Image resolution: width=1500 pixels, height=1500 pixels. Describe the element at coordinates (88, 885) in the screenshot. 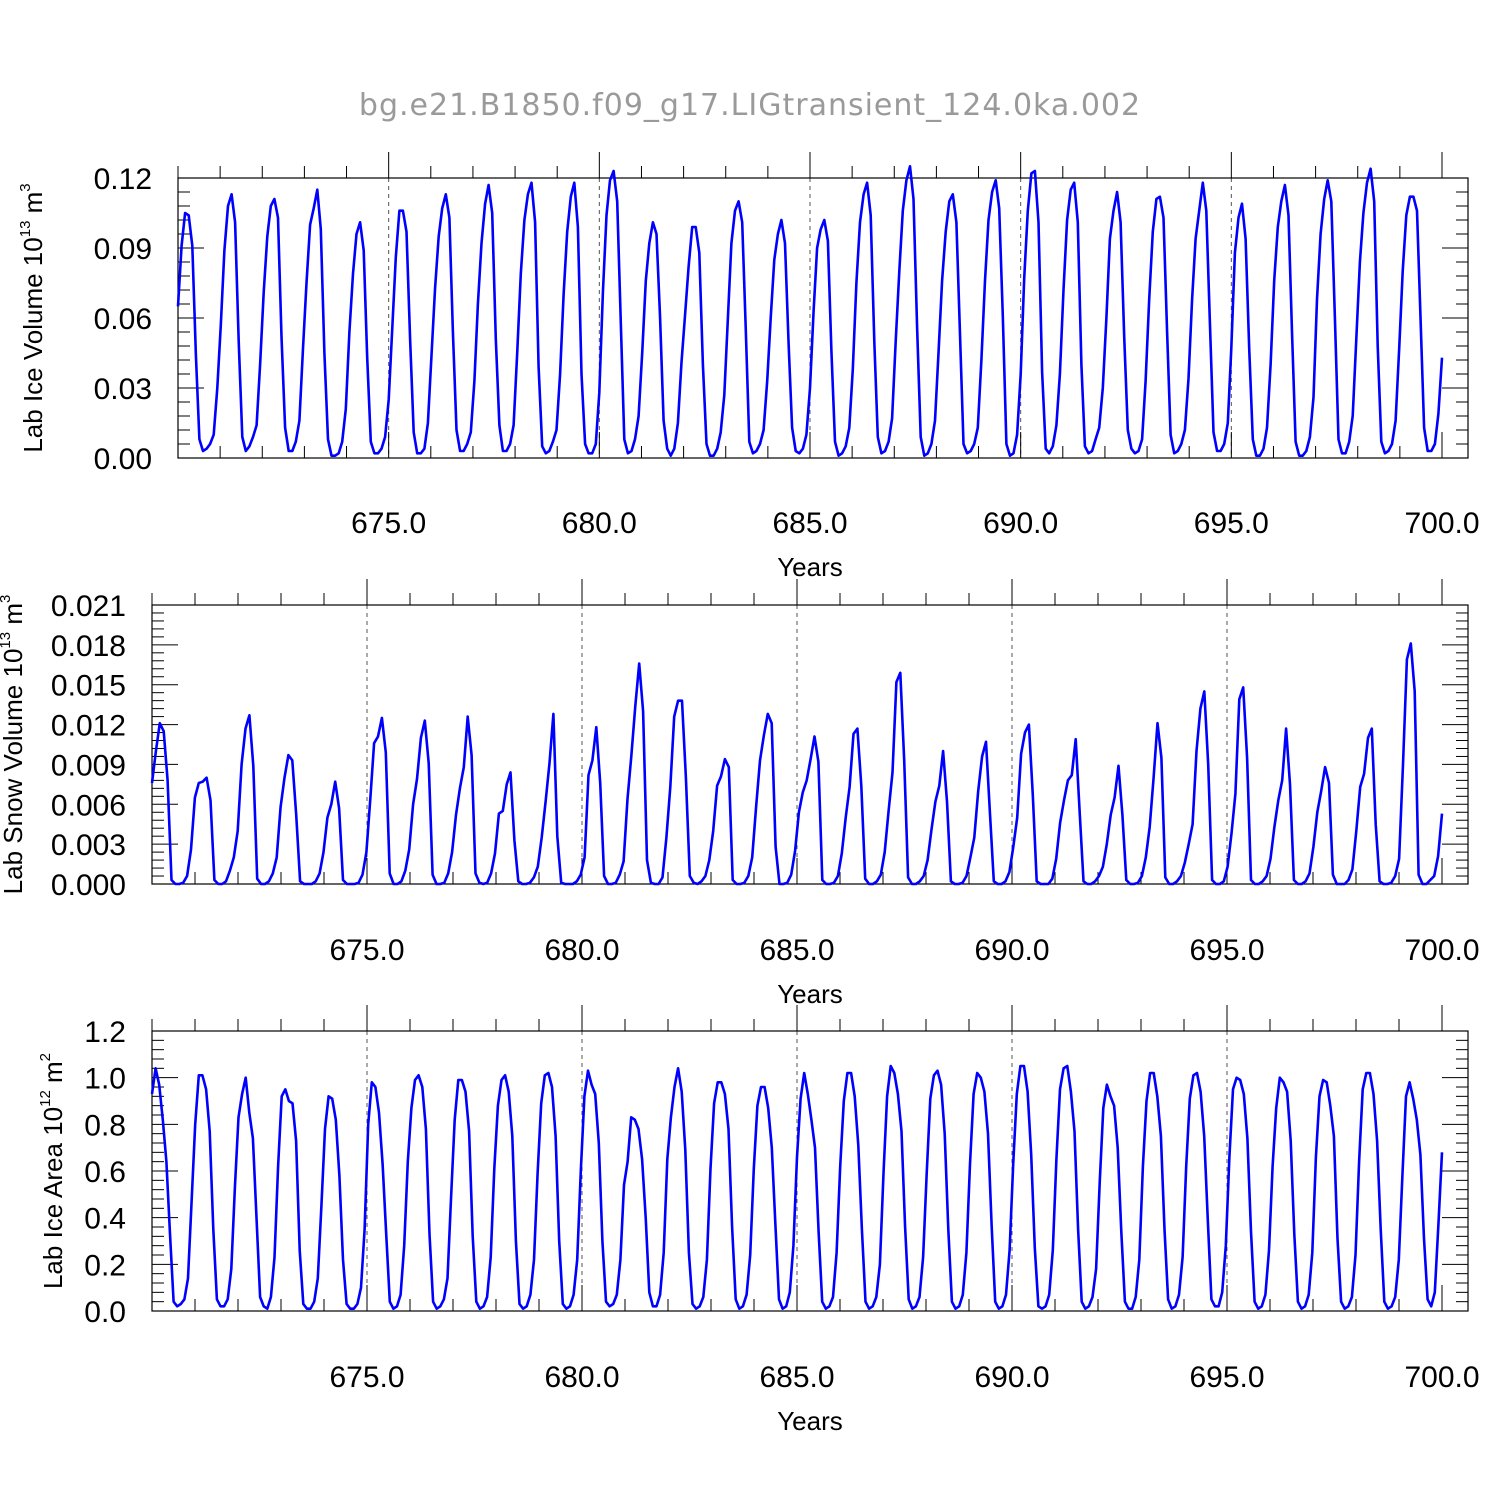

I see `y-tick-label: 0.000` at that location.